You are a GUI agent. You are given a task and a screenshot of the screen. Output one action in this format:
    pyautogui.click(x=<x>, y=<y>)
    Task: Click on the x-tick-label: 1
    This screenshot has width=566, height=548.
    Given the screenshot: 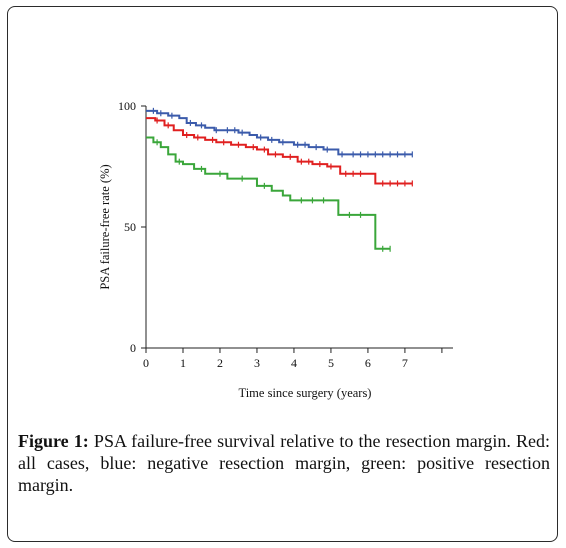 What is the action you would take?
    pyautogui.click(x=183, y=363)
    